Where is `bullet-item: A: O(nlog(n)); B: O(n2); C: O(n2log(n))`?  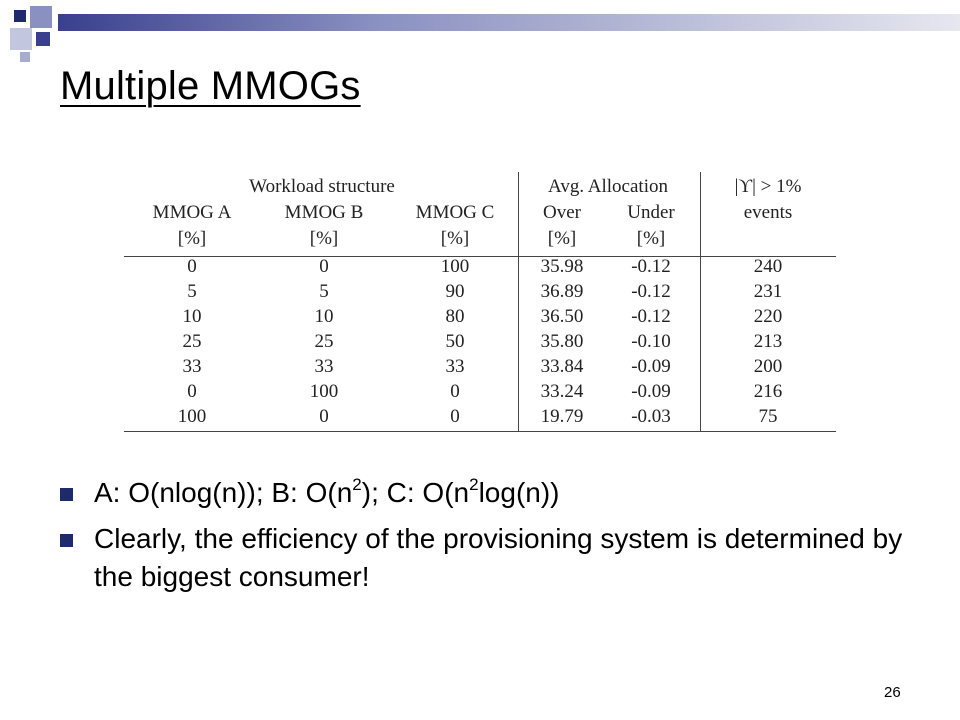
bullet-item: A: O(nlog(n)); B: O(n2); C: O(n2log(n)) is located at coordinates (490, 493).